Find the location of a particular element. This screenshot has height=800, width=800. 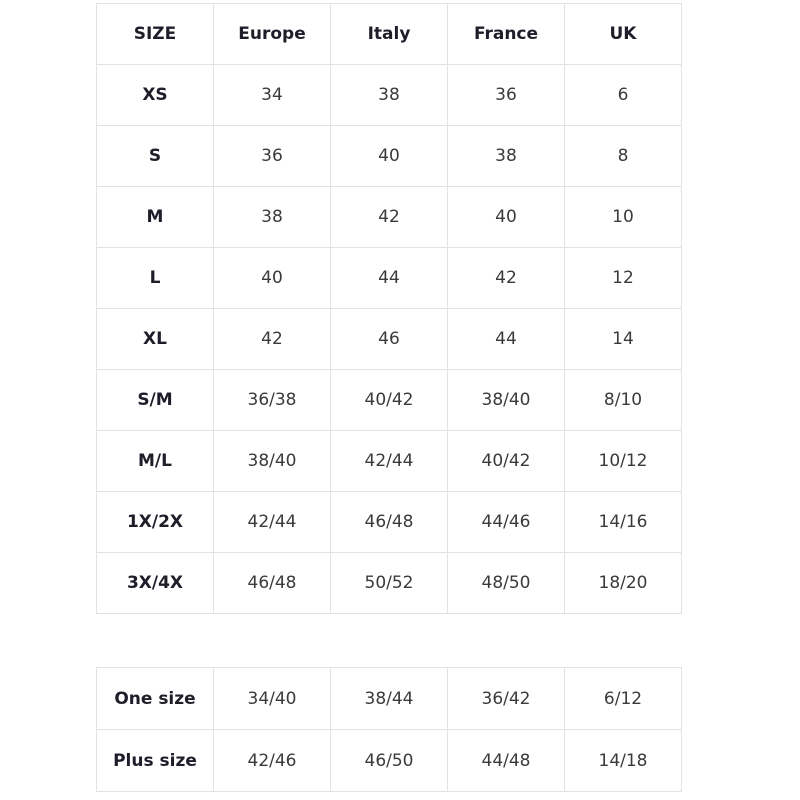

size-label-cell: 3X/4X is located at coordinates (155, 583).